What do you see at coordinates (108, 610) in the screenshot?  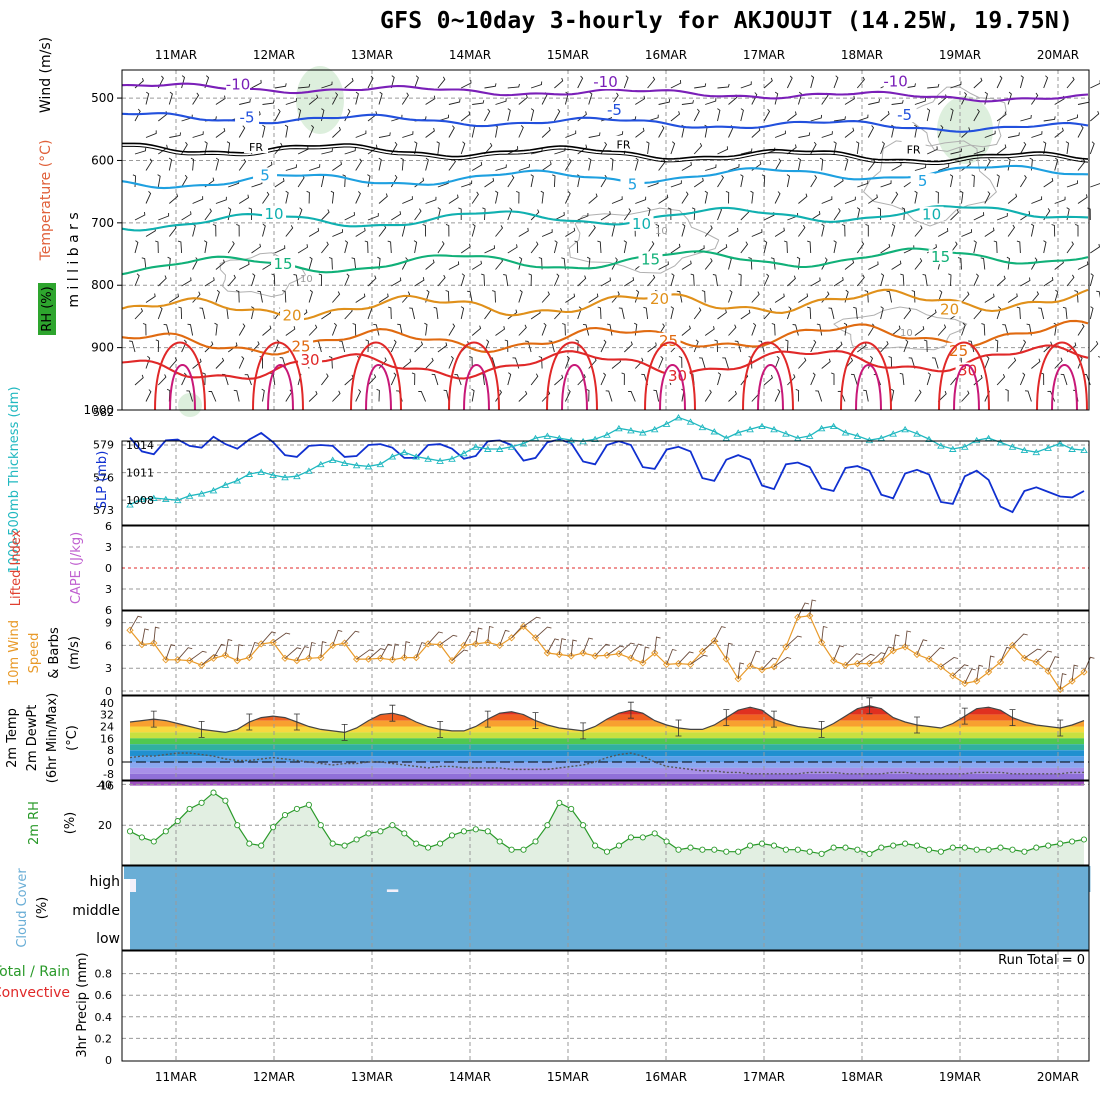 I see `cape-tick-label: 6` at bounding box center [108, 610].